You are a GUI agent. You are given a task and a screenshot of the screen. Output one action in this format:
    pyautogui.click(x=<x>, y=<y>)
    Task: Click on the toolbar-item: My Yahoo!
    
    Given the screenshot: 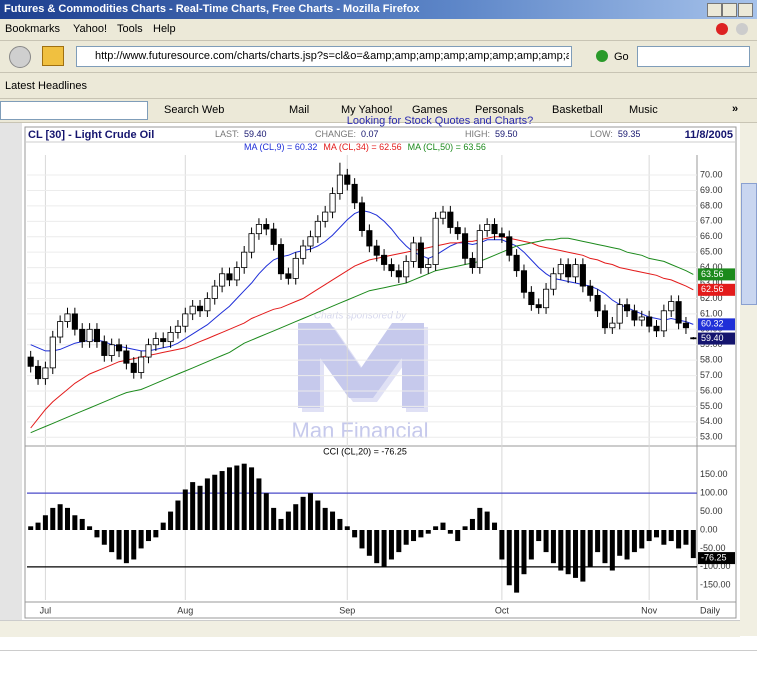 What is the action you would take?
    pyautogui.click(x=367, y=110)
    